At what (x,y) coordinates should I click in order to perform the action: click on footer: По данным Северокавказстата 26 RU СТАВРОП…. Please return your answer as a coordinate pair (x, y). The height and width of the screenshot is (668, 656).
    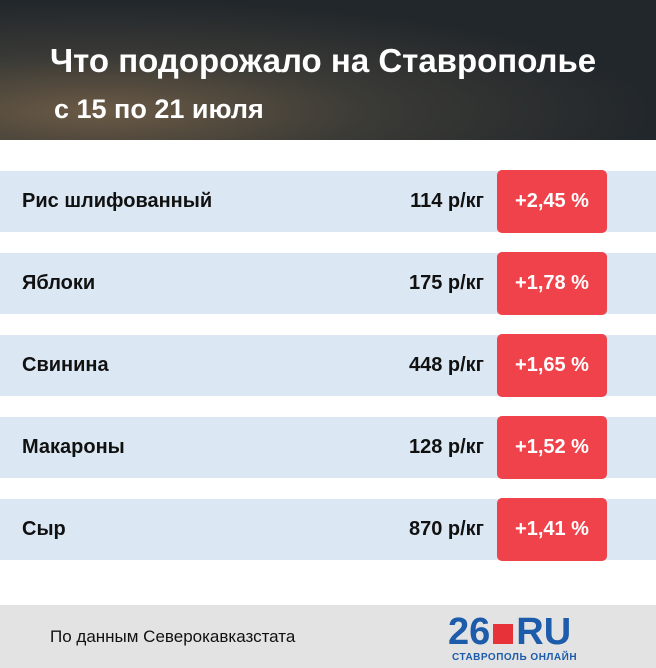
    Looking at the image, I should click on (328, 636).